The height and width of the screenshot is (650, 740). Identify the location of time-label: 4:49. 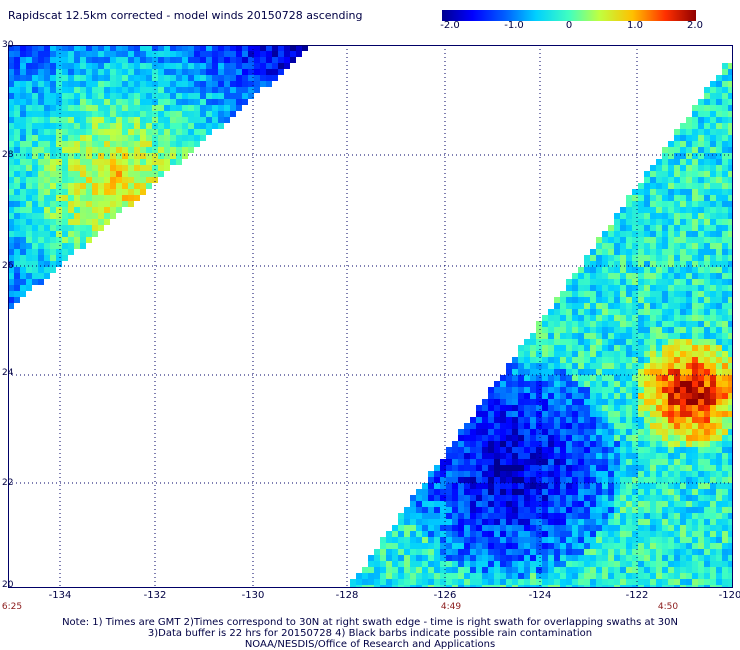
(451, 607).